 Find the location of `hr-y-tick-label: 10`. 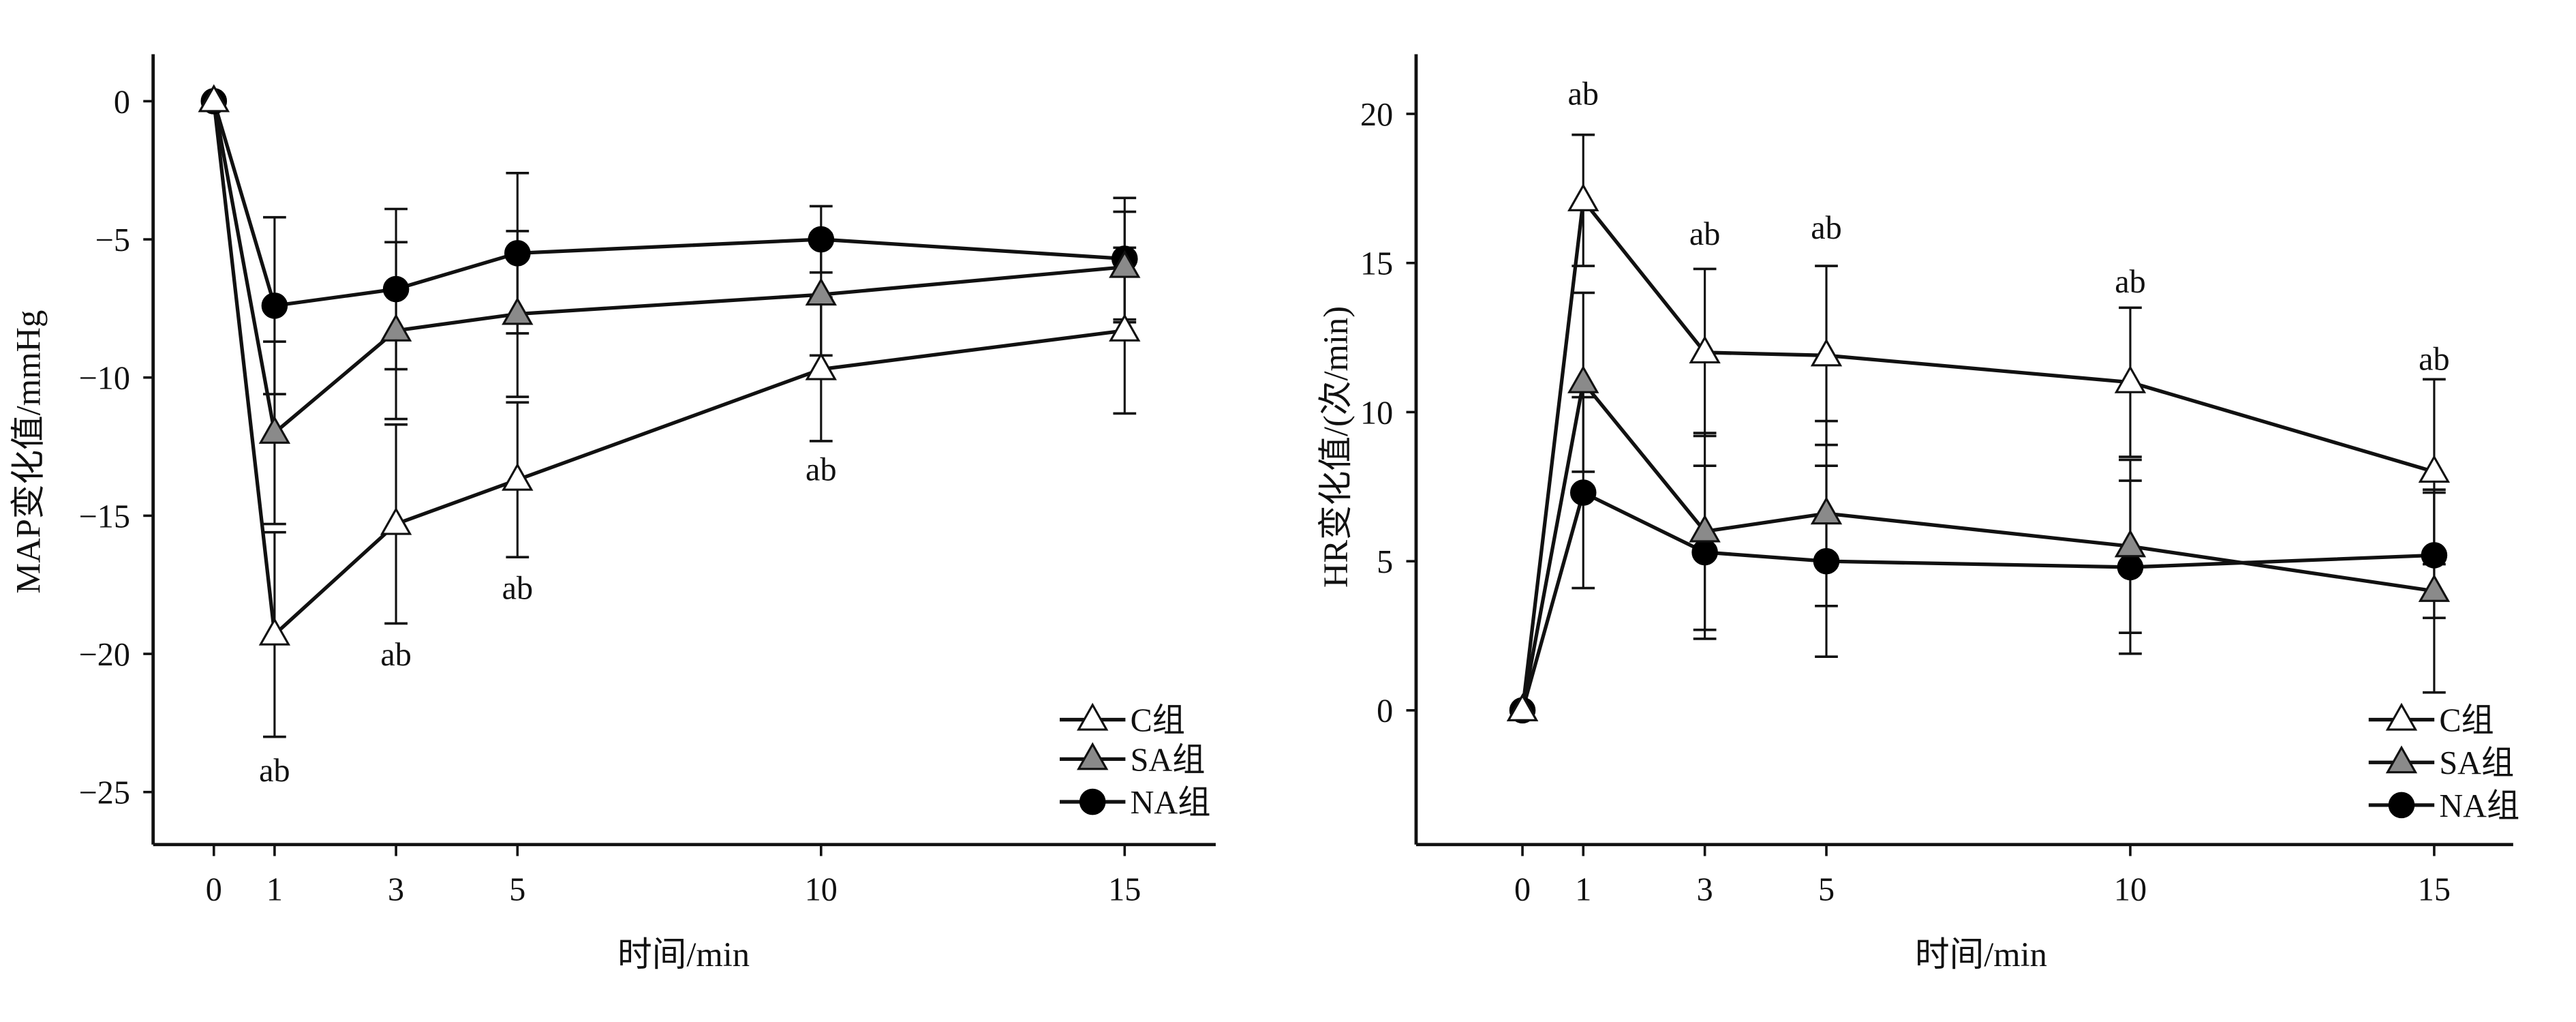

hr-y-tick-label: 10 is located at coordinates (1376, 413).